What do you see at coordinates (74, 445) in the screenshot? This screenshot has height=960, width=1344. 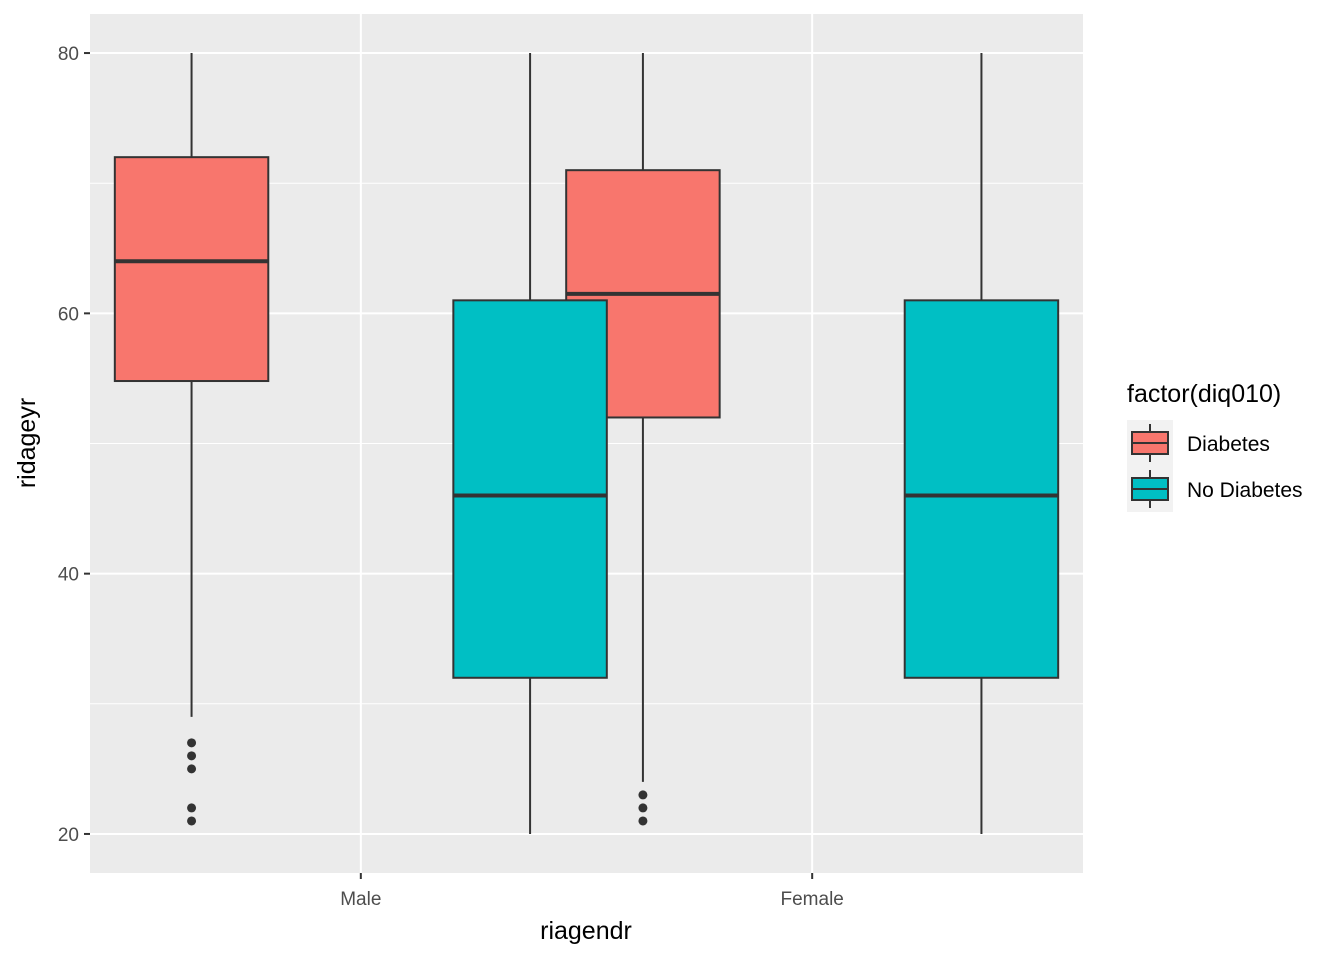 I see `y-axis: 20 40 60 80` at bounding box center [74, 445].